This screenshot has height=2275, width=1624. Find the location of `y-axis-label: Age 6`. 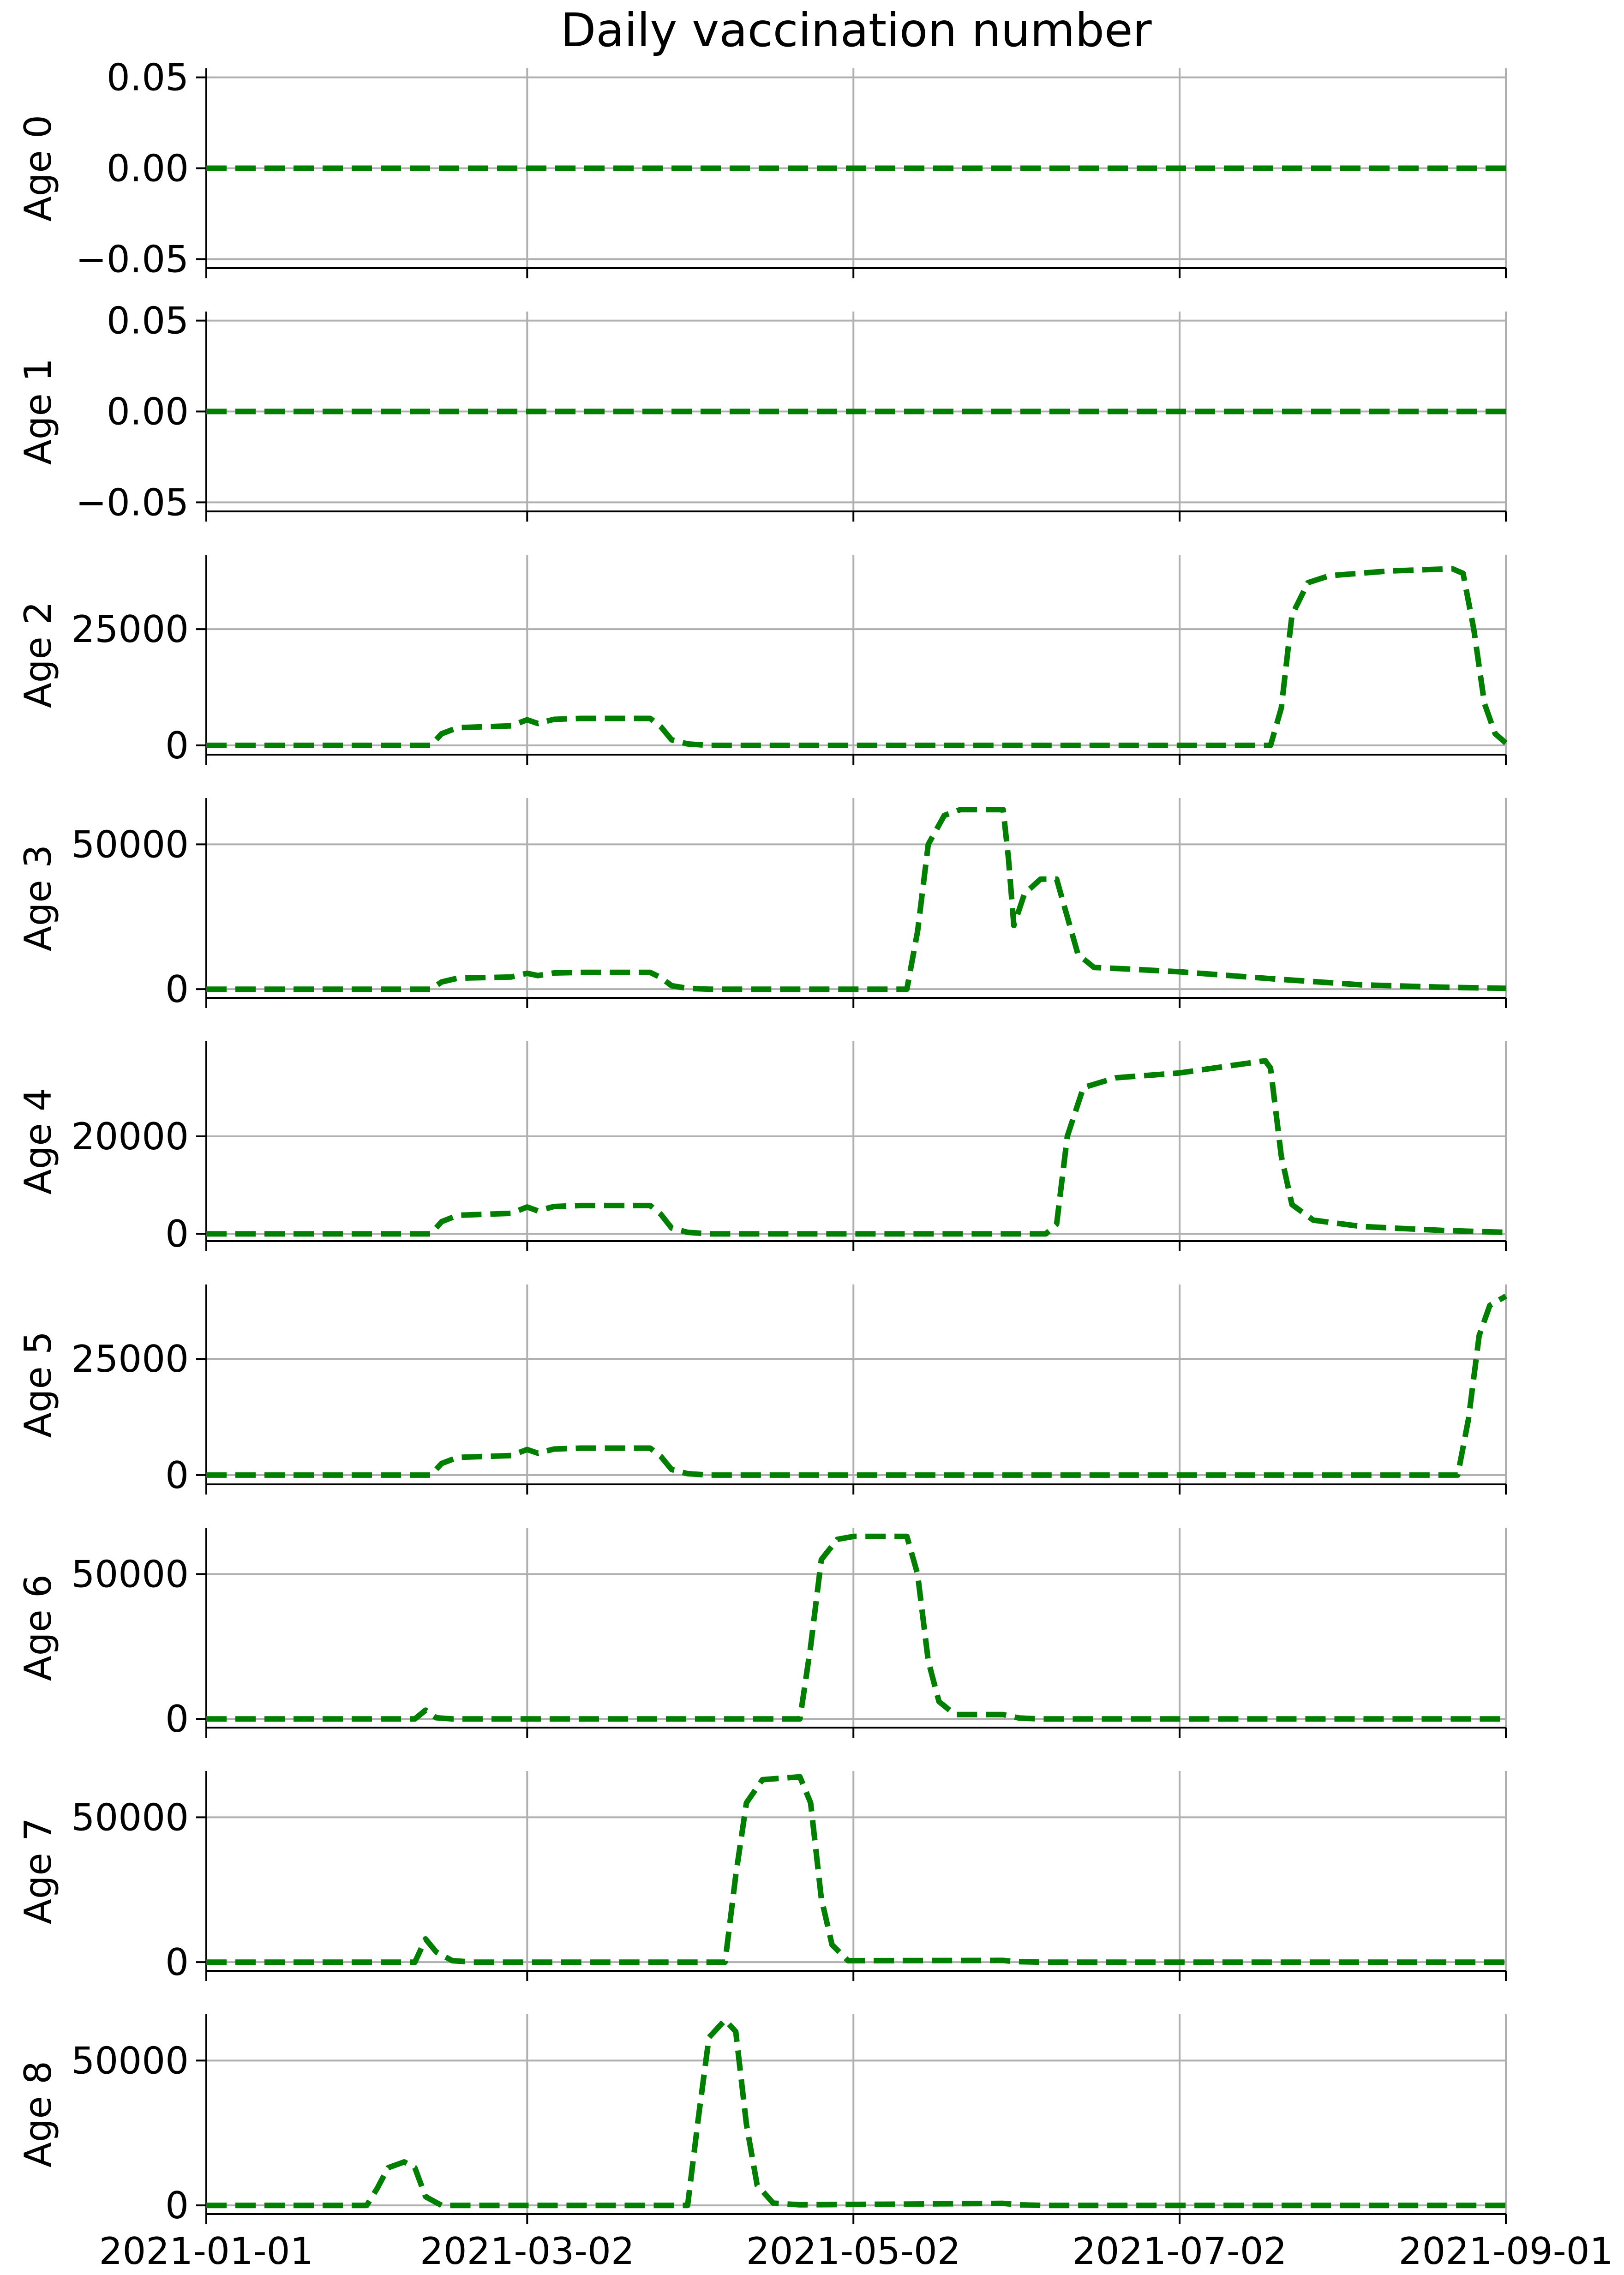

y-axis-label: Age 6 is located at coordinates (38, 1628).